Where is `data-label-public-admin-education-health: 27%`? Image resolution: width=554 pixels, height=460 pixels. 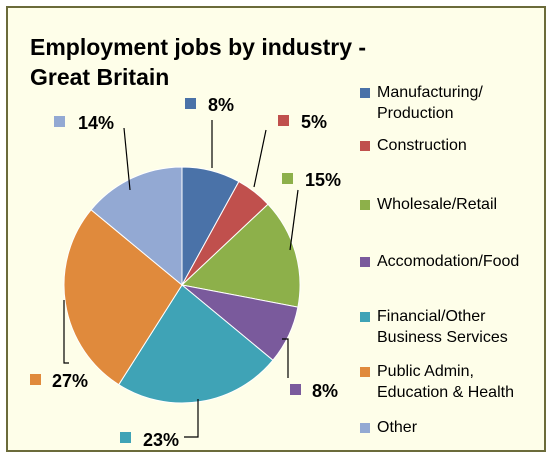
data-label-public-admin-education-health: 27% is located at coordinates (70, 381).